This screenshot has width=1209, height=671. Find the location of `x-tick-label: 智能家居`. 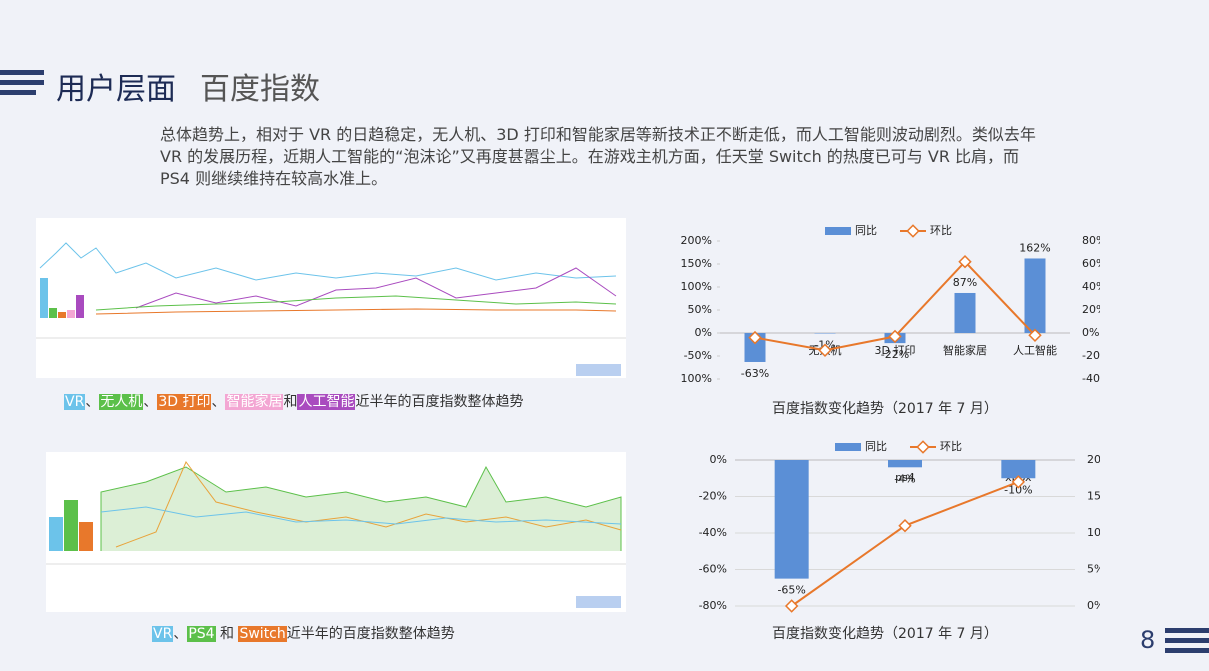

x-tick-label: 智能家居 is located at coordinates (965, 350).